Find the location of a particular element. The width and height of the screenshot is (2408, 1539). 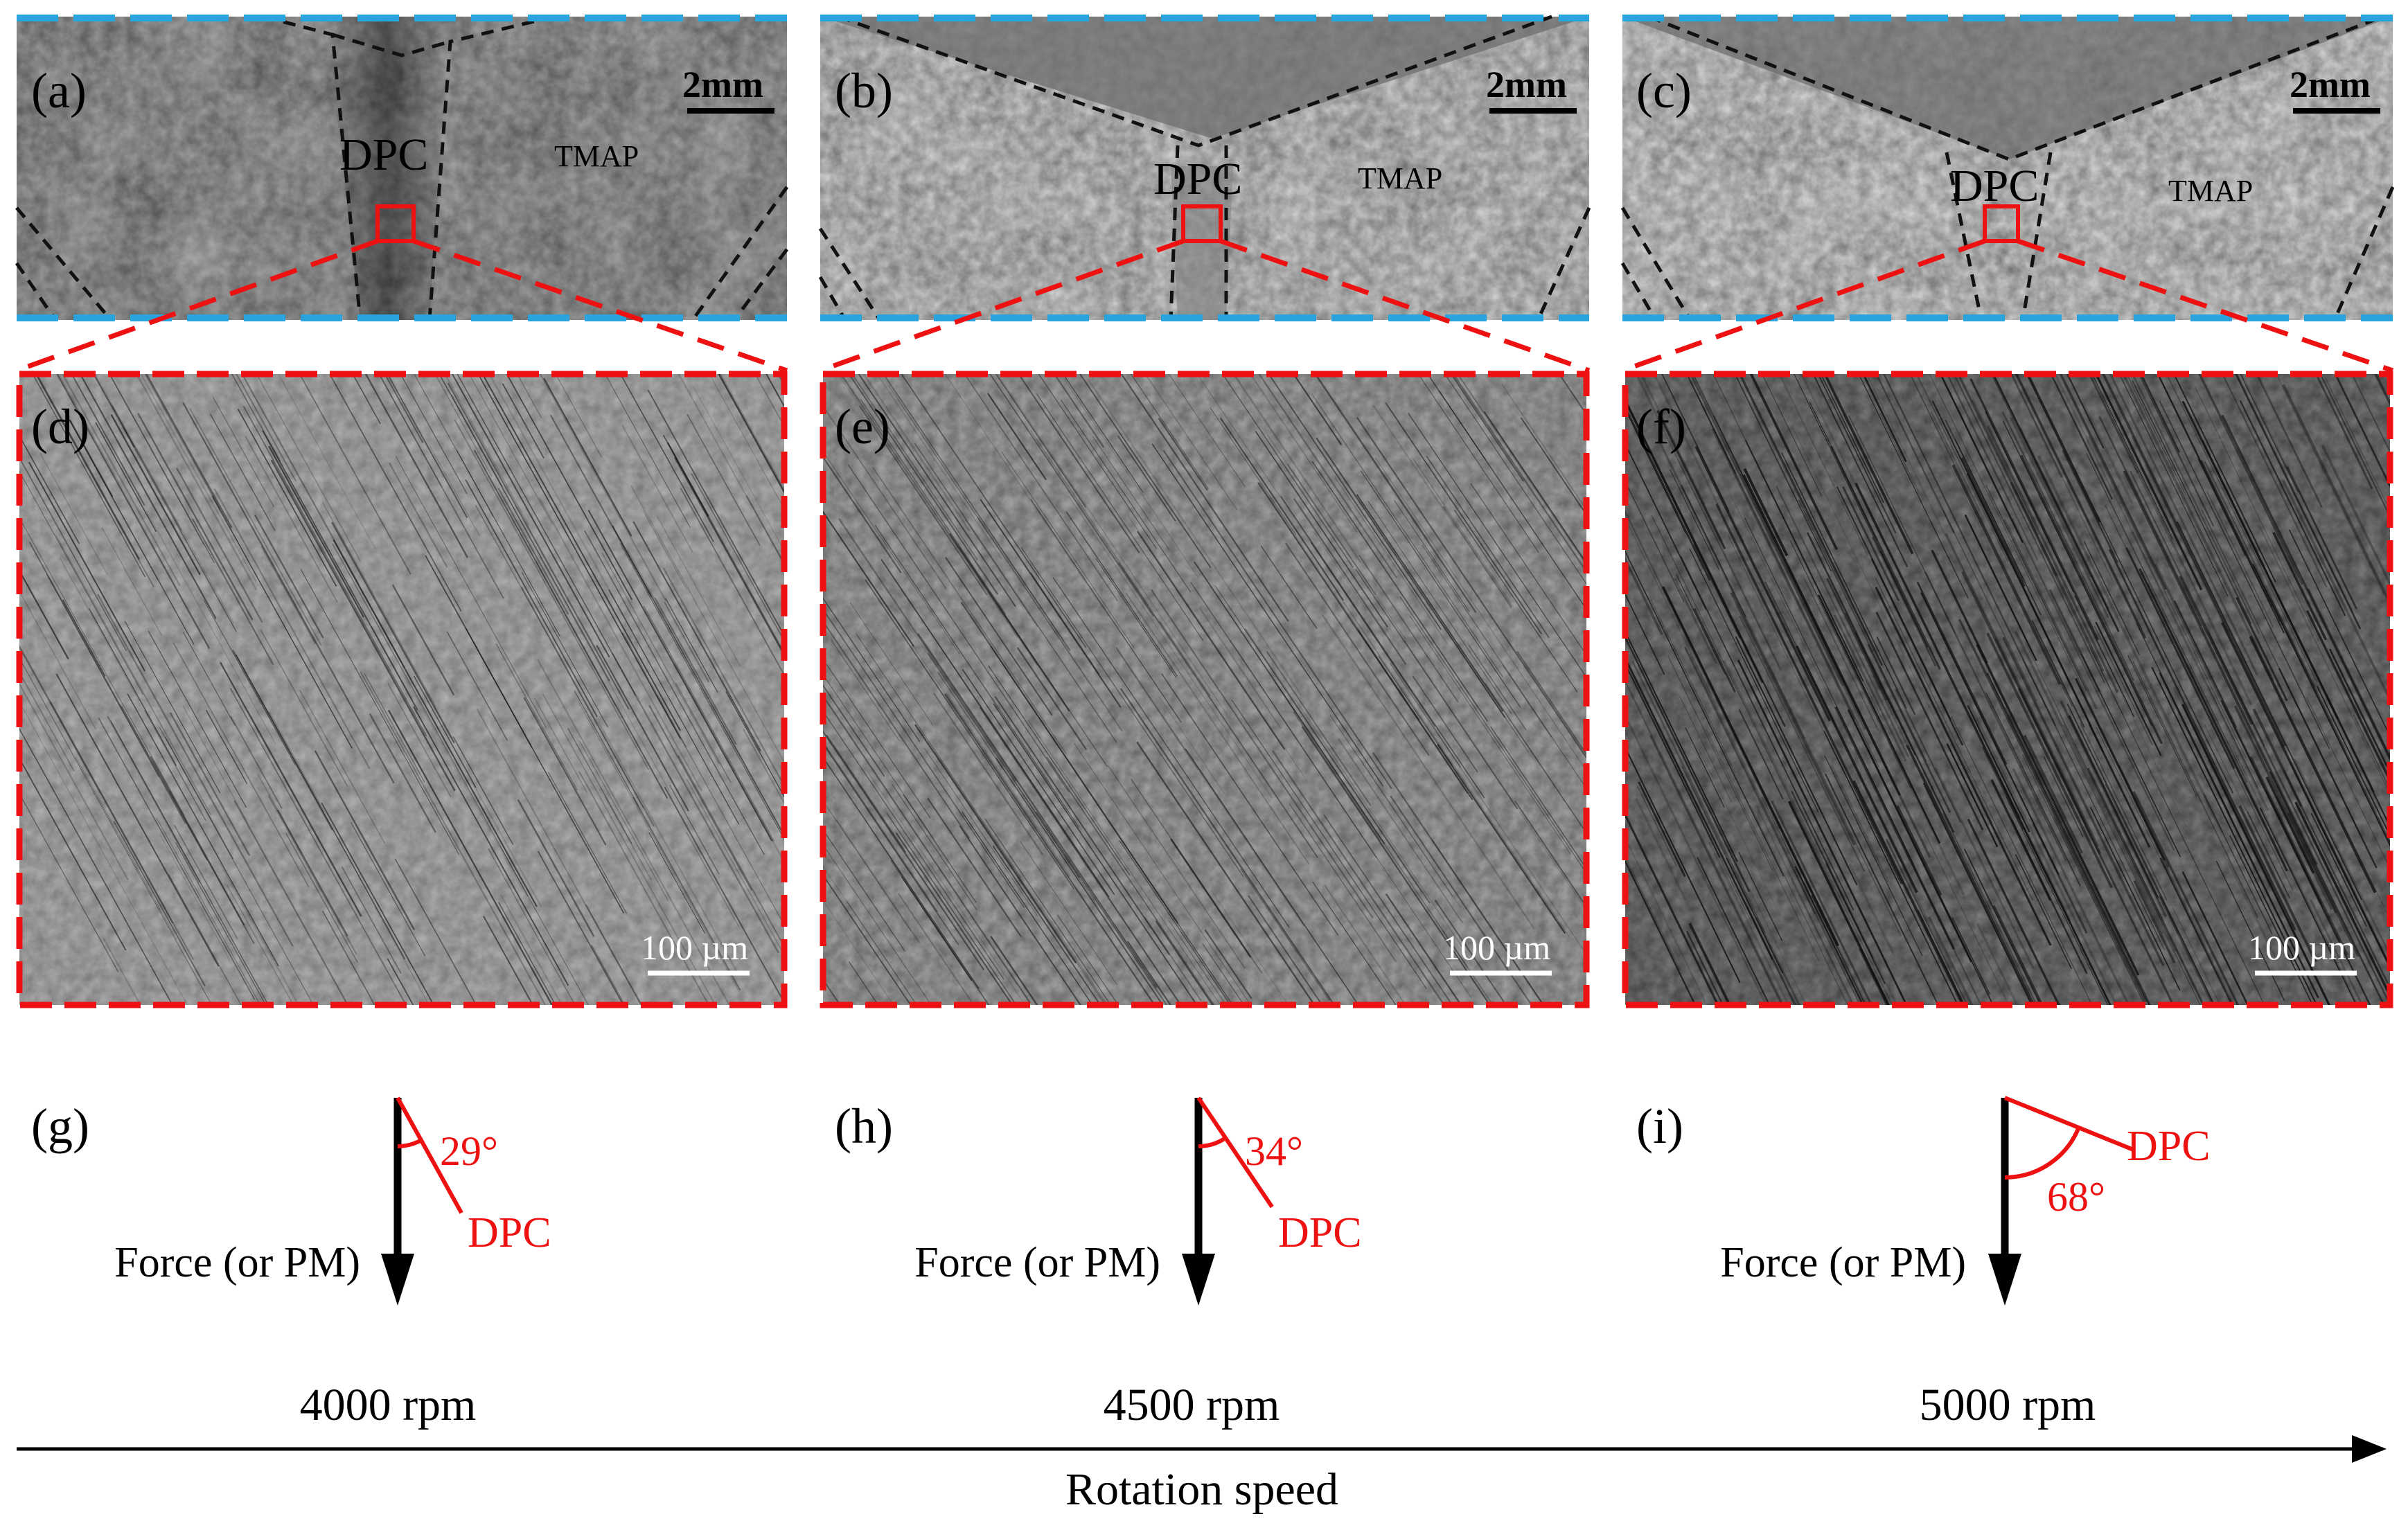

zoom-box is located at coordinates (1202, 223).